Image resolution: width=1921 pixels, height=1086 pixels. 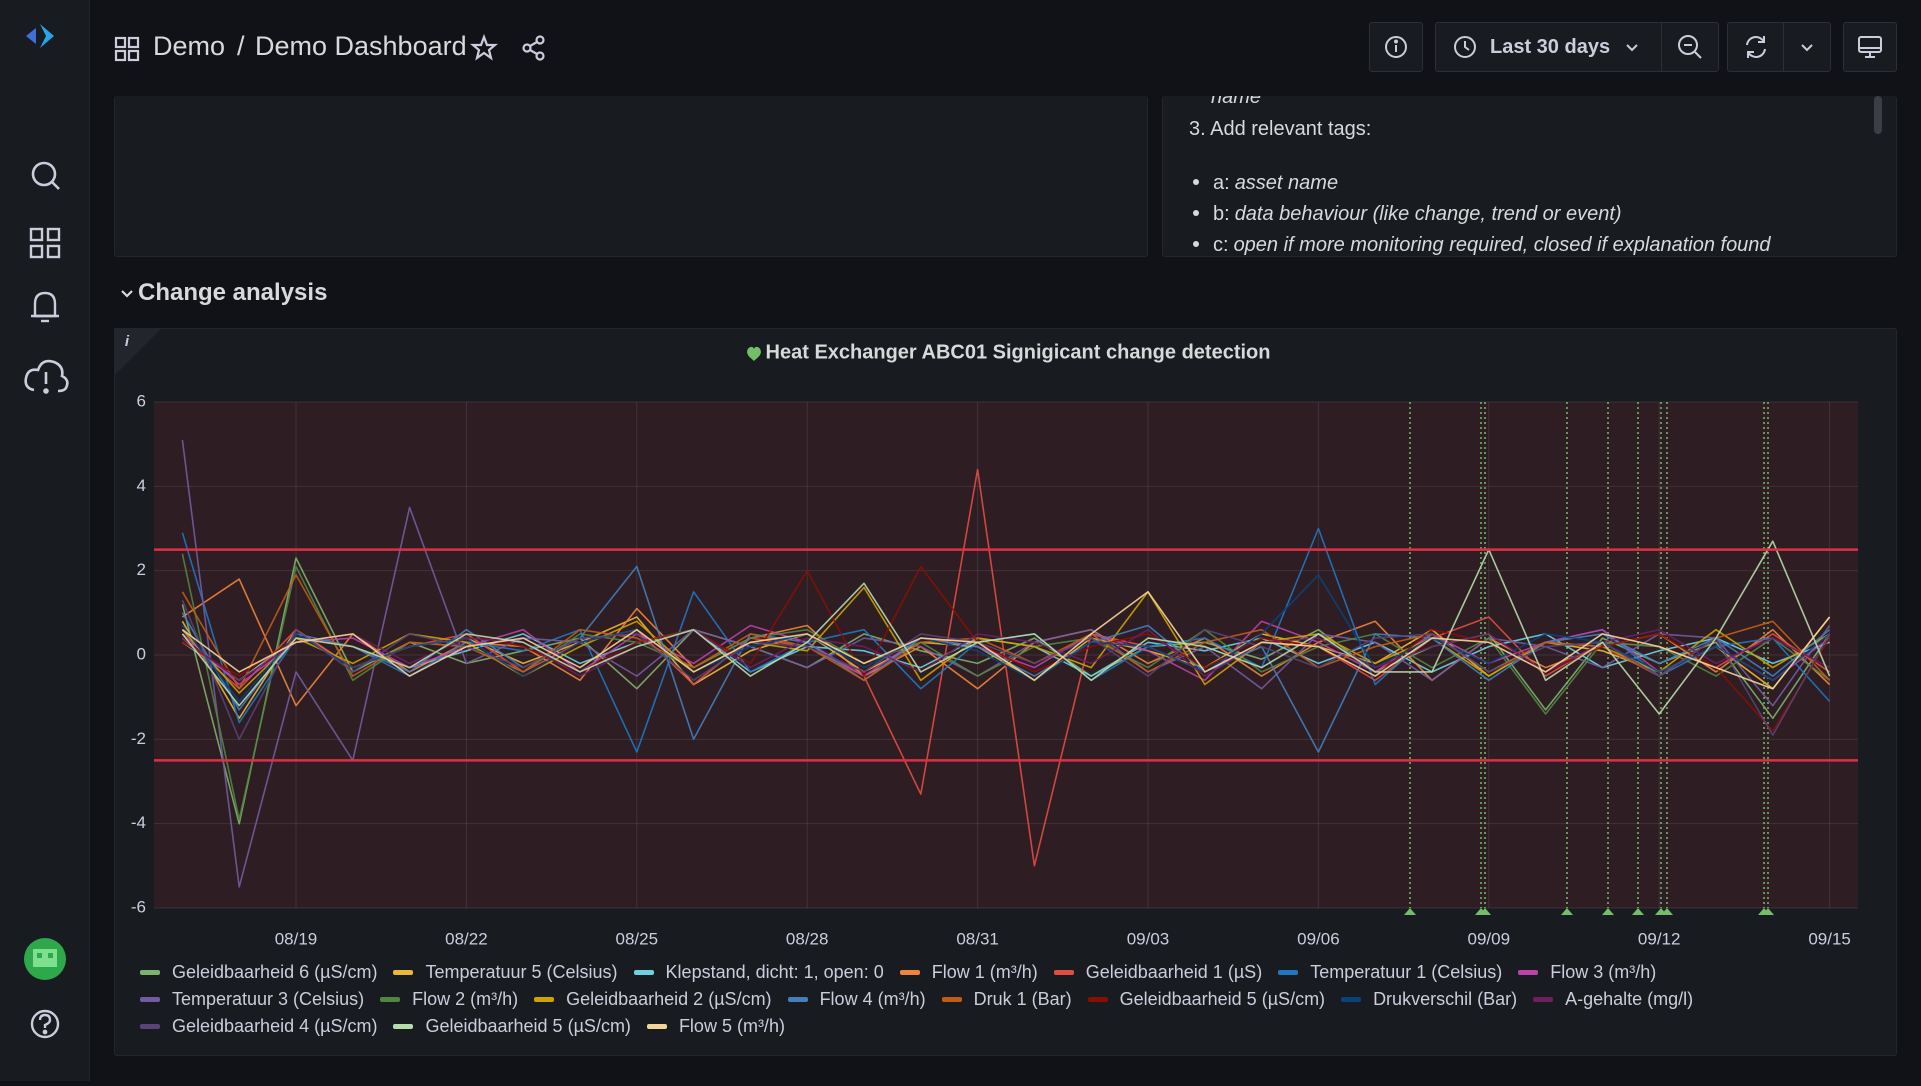 I want to click on legend-item: Flow 4 (m³/h), so click(x=856, y=999).